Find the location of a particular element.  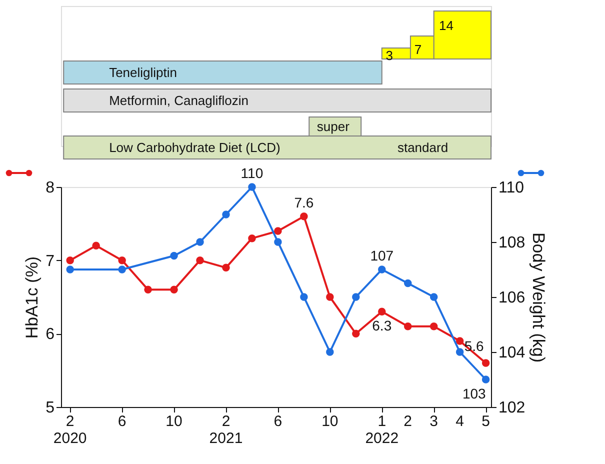

y2-axis-title: Body Weight (kg) is located at coordinates (538, 297).